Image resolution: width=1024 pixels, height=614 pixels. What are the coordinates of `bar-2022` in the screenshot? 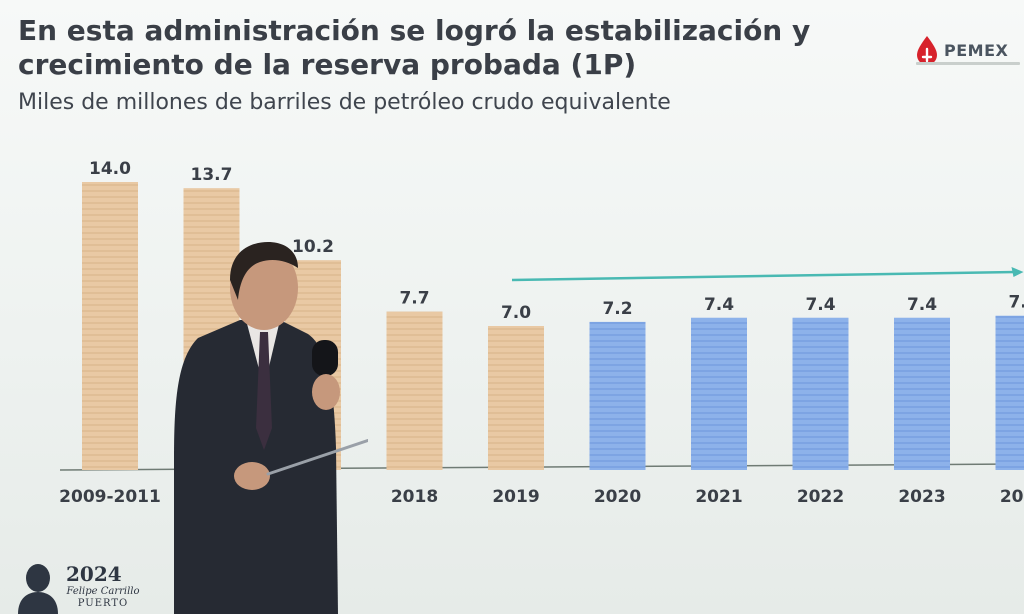 It's located at (820, 393).